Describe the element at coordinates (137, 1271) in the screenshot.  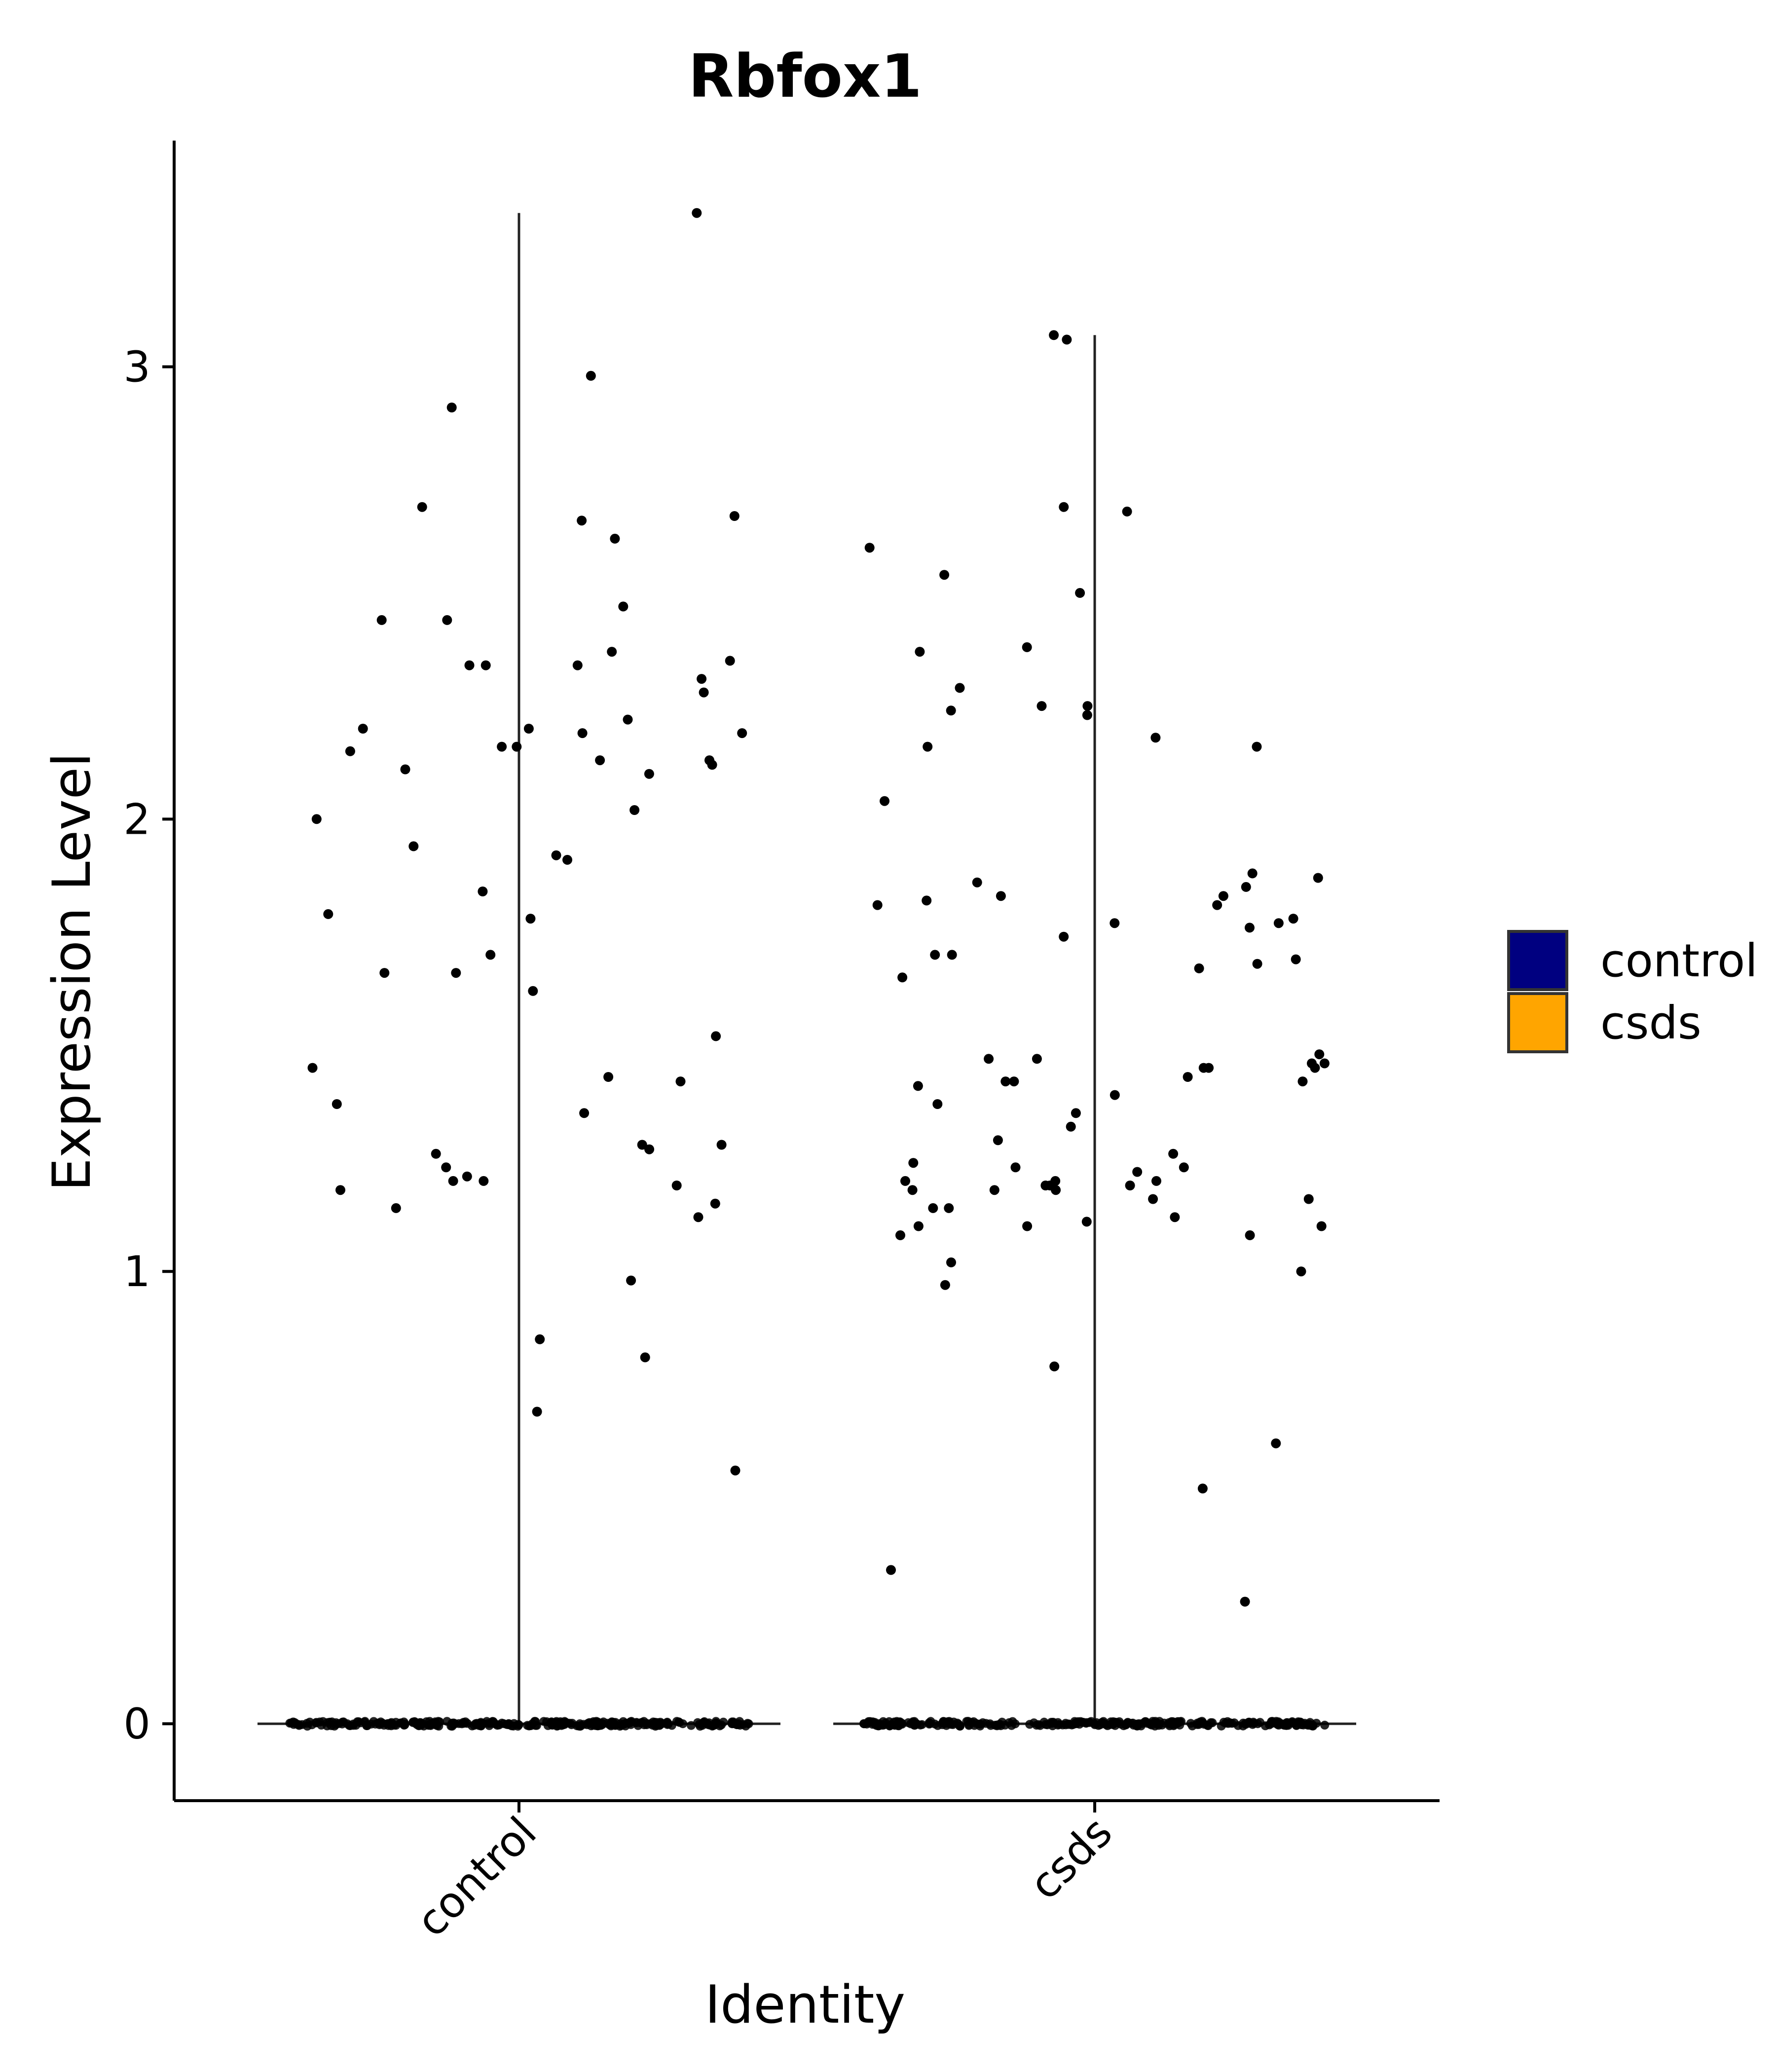
I see `y-tick-label: 1` at that location.